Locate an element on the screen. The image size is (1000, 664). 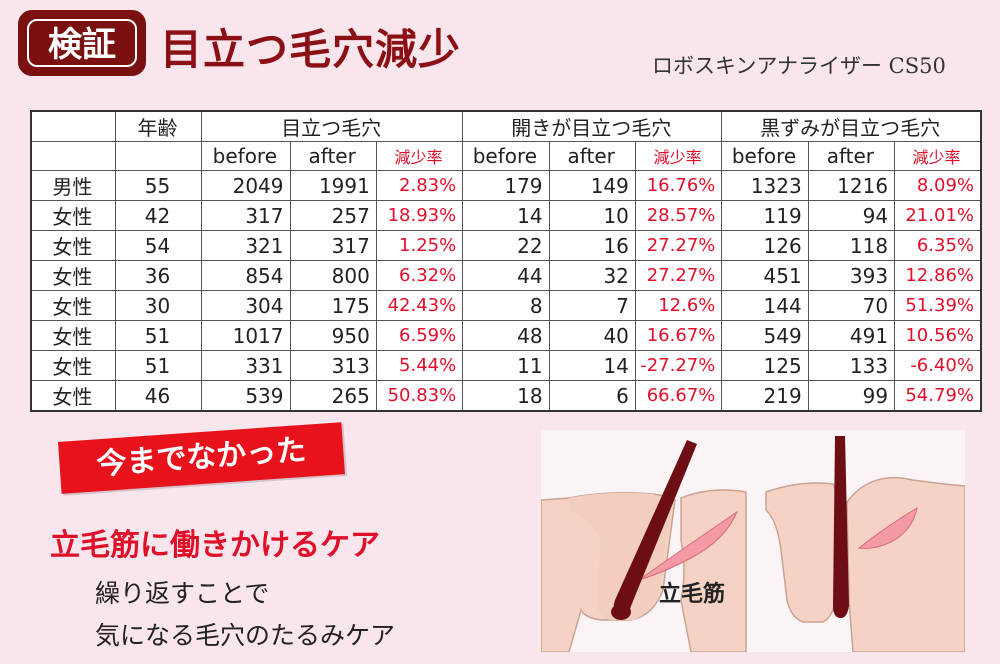
skin-right-far is located at coordinates (905, 564).